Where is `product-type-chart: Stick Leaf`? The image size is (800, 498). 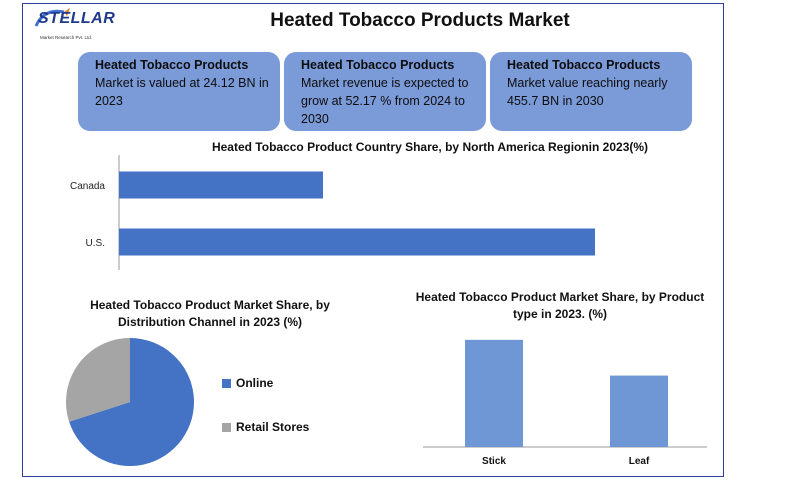 product-type-chart: Stick Leaf is located at coordinates (565, 403).